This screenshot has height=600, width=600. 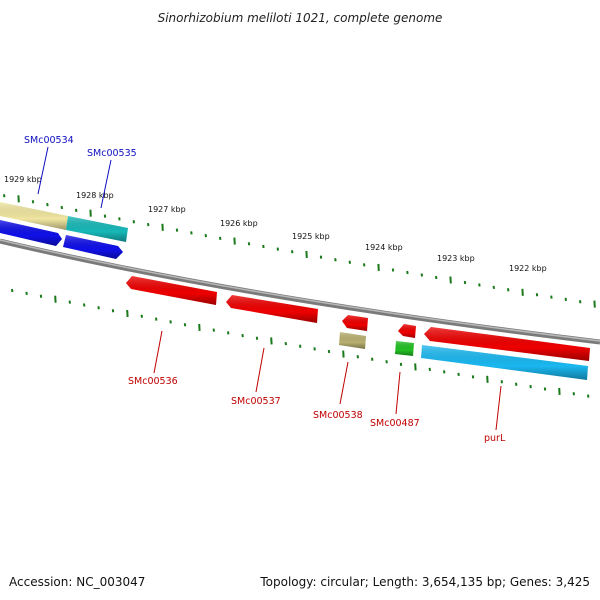 What do you see at coordinates (77, 582) in the screenshot?
I see `accession-text: Accession: NC_003047` at bounding box center [77, 582].